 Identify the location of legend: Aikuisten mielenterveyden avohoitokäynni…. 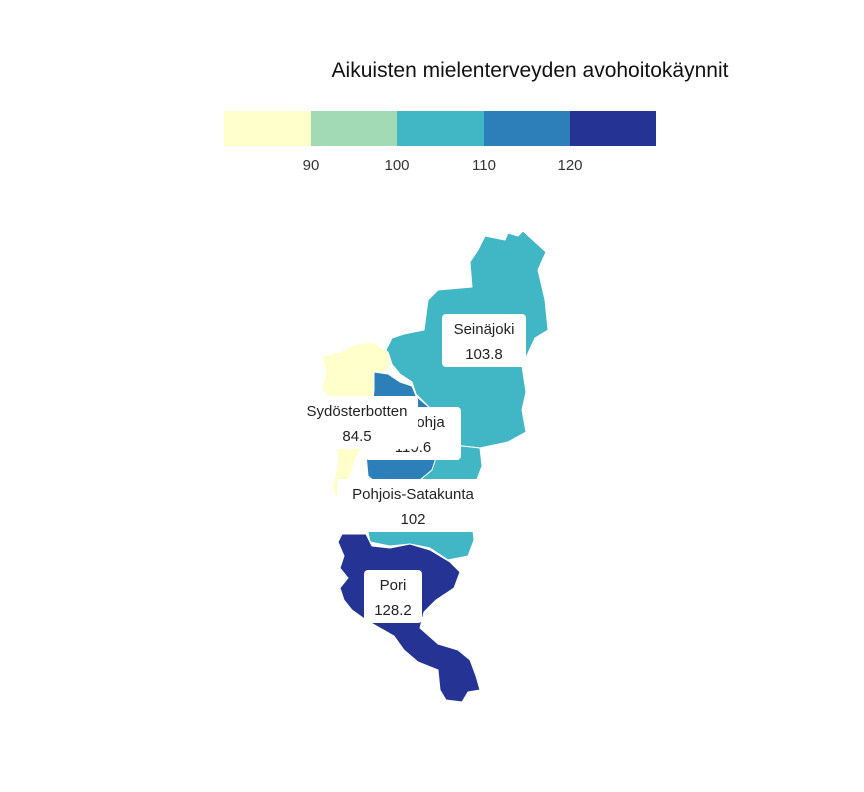
(476, 116).